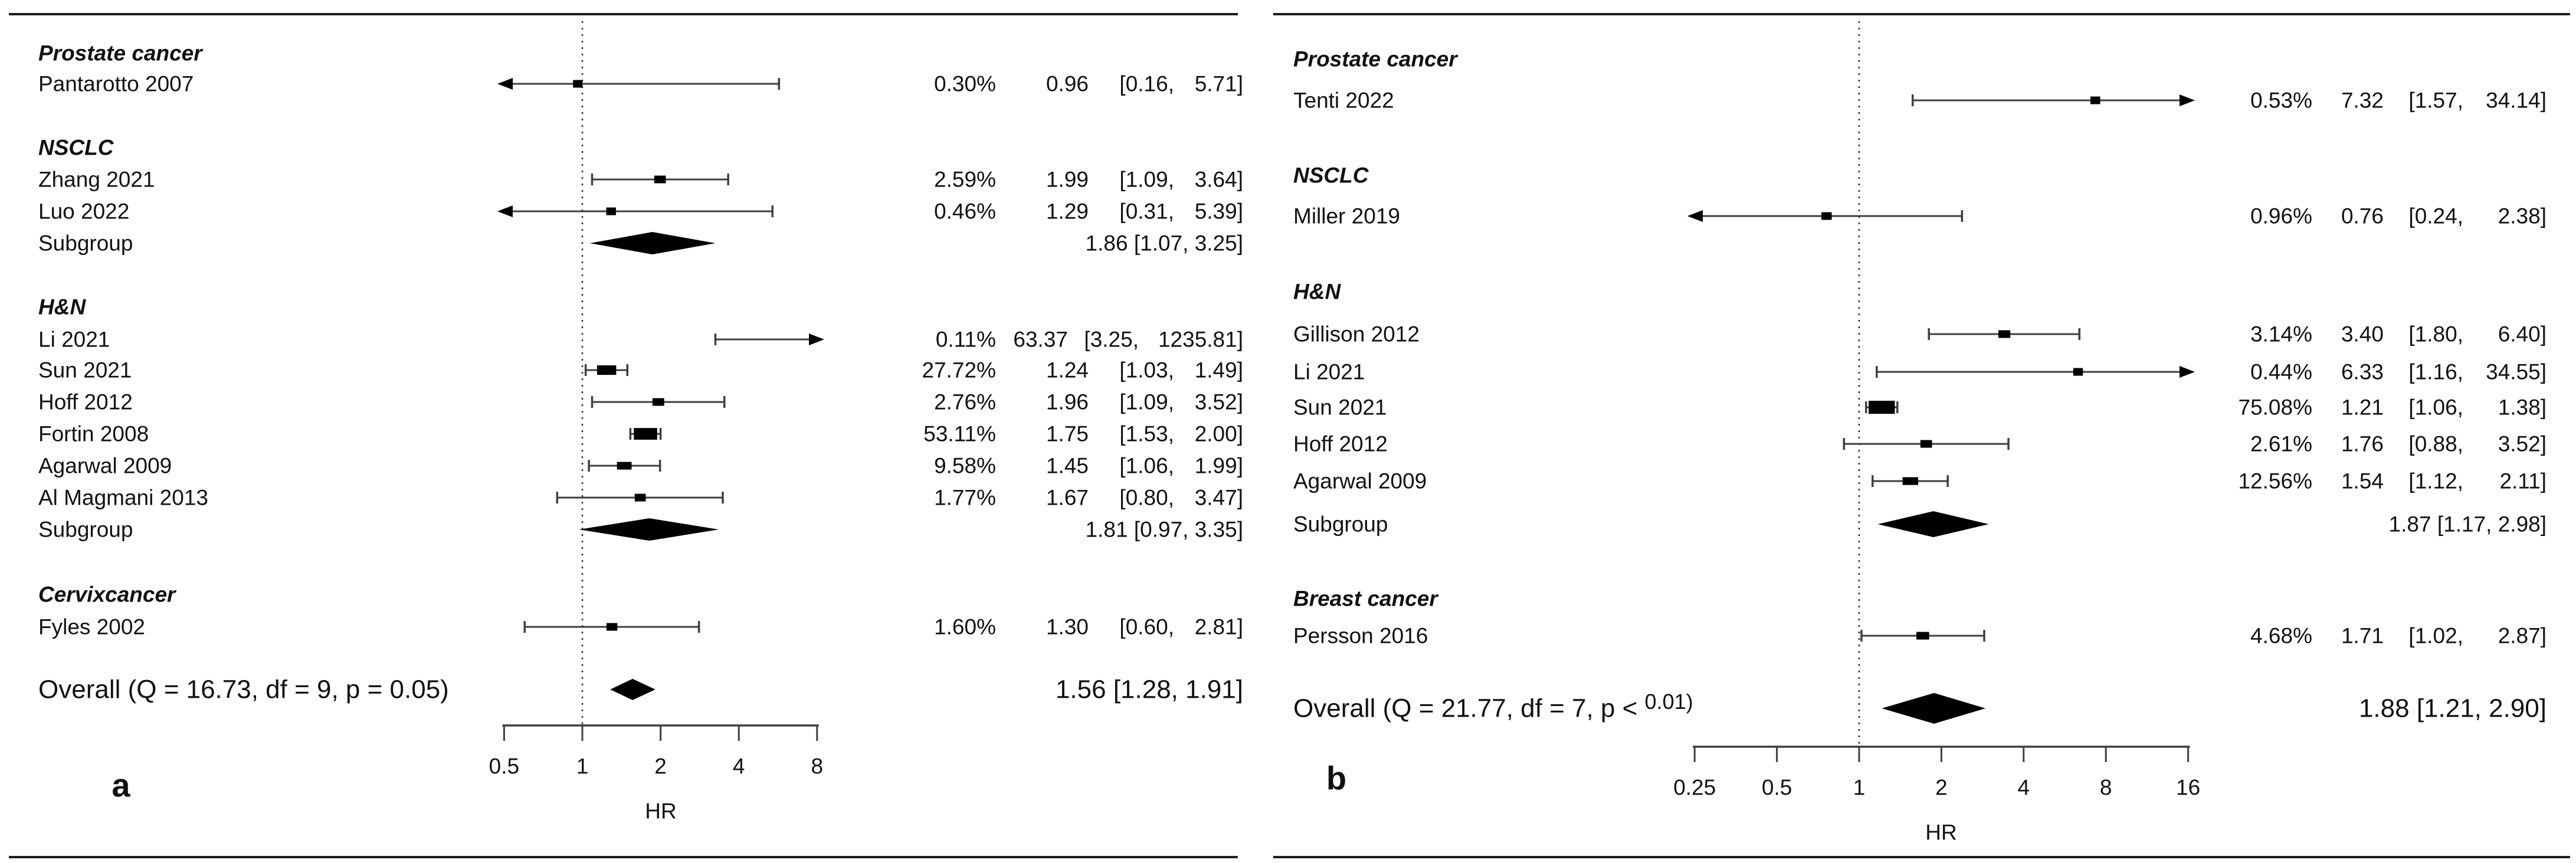 This screenshot has width=2576, height=863. I want to click on ci-arrow-left, so click(1695, 216).